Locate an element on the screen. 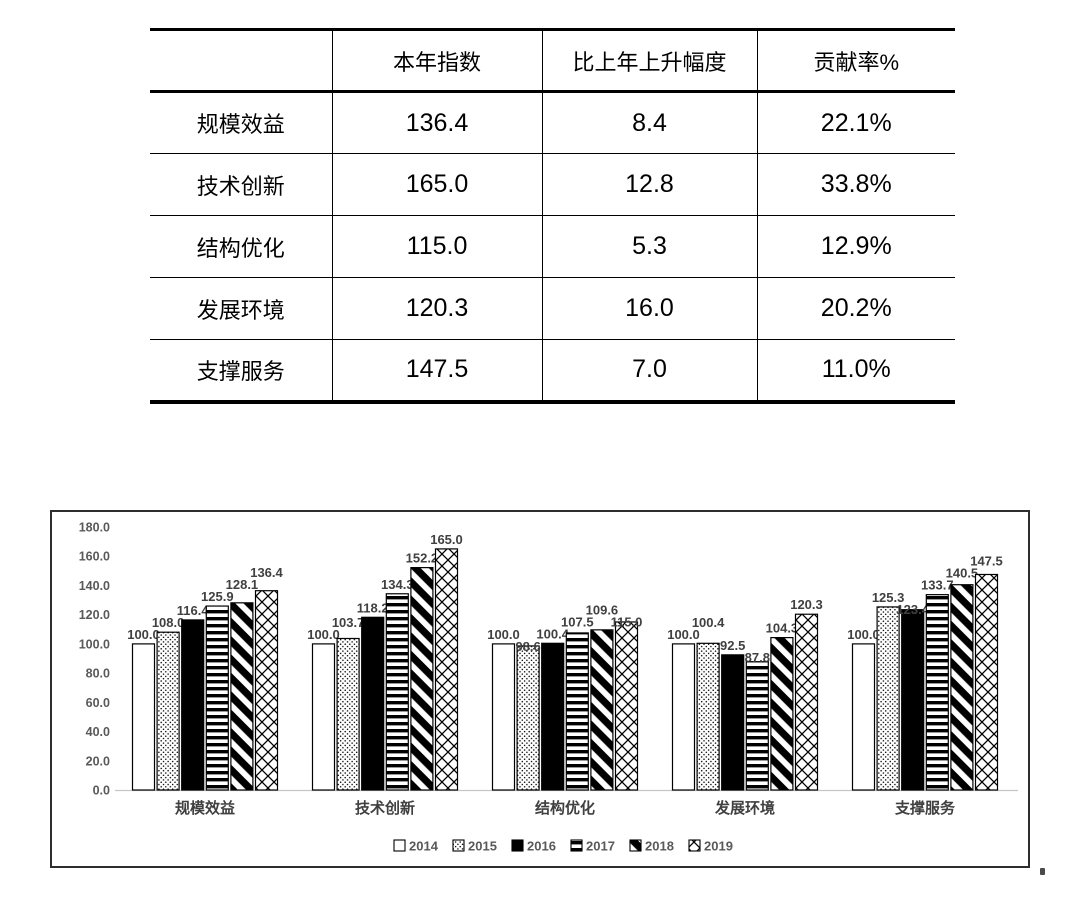 This screenshot has height=907, width=1075. bar-2018-group3 is located at coordinates (782, 714).